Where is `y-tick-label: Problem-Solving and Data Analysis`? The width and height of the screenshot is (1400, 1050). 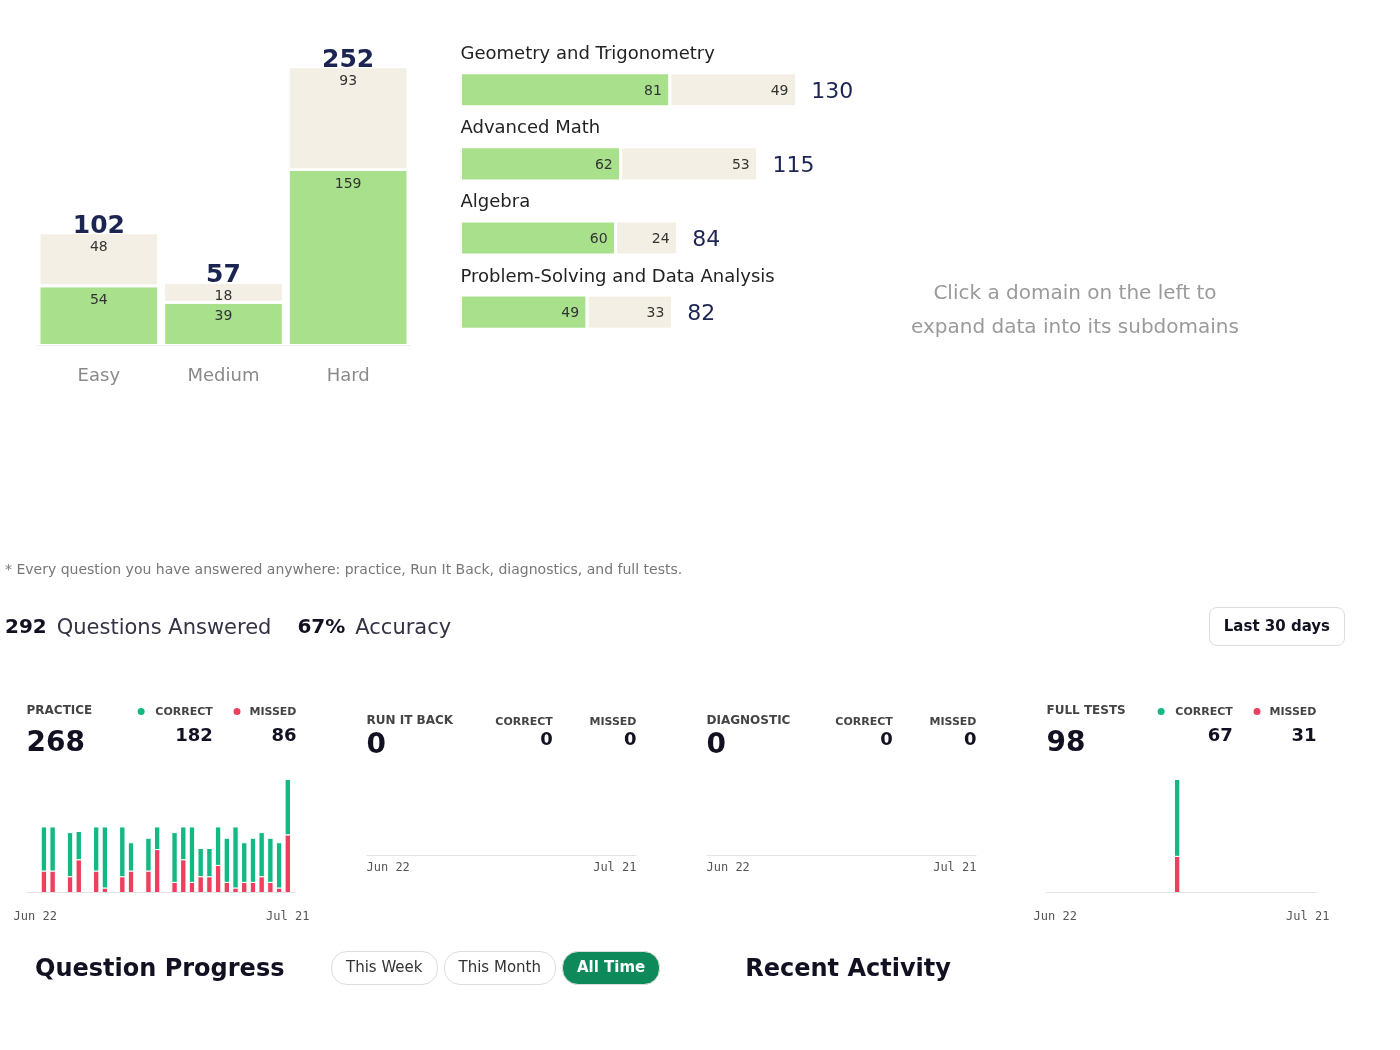
y-tick-label: Problem-Solving and Data Analysis is located at coordinates (617, 275).